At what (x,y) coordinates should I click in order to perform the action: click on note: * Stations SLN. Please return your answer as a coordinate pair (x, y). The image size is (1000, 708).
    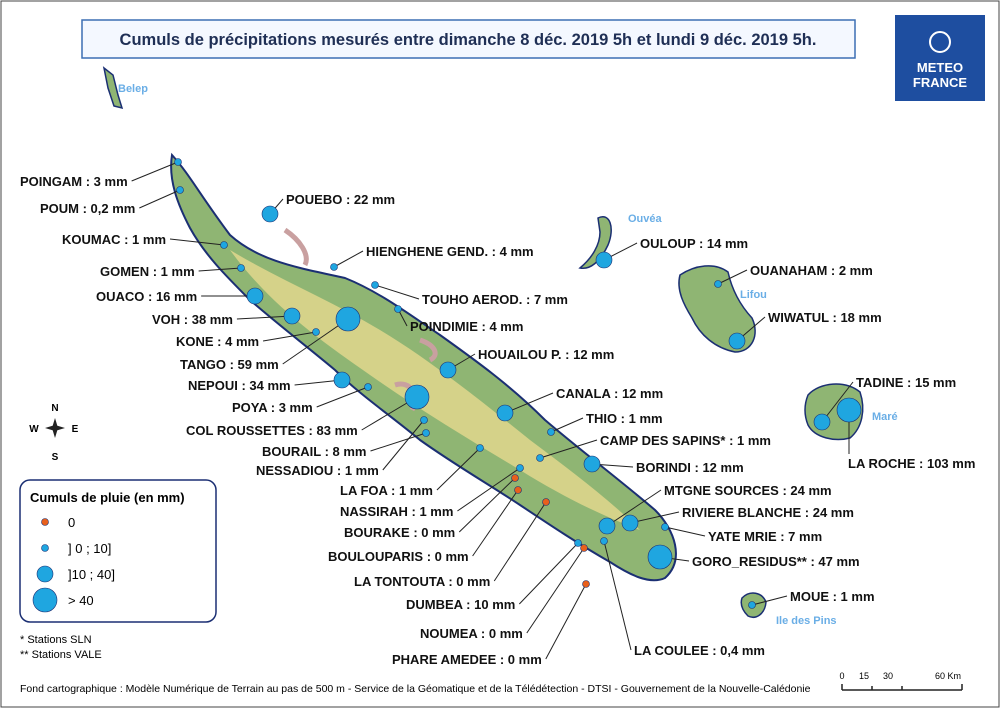
    Looking at the image, I should click on (56, 640).